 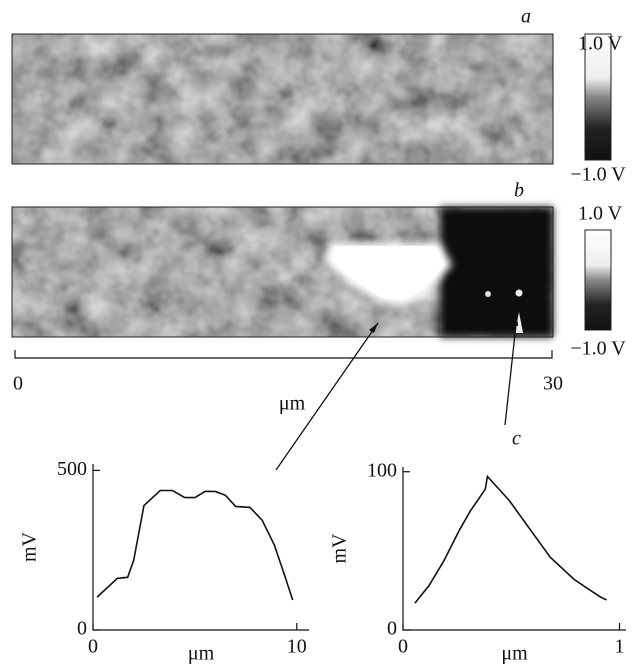 What do you see at coordinates (72, 469) in the screenshot?
I see `y-tick-label: 500` at bounding box center [72, 469].